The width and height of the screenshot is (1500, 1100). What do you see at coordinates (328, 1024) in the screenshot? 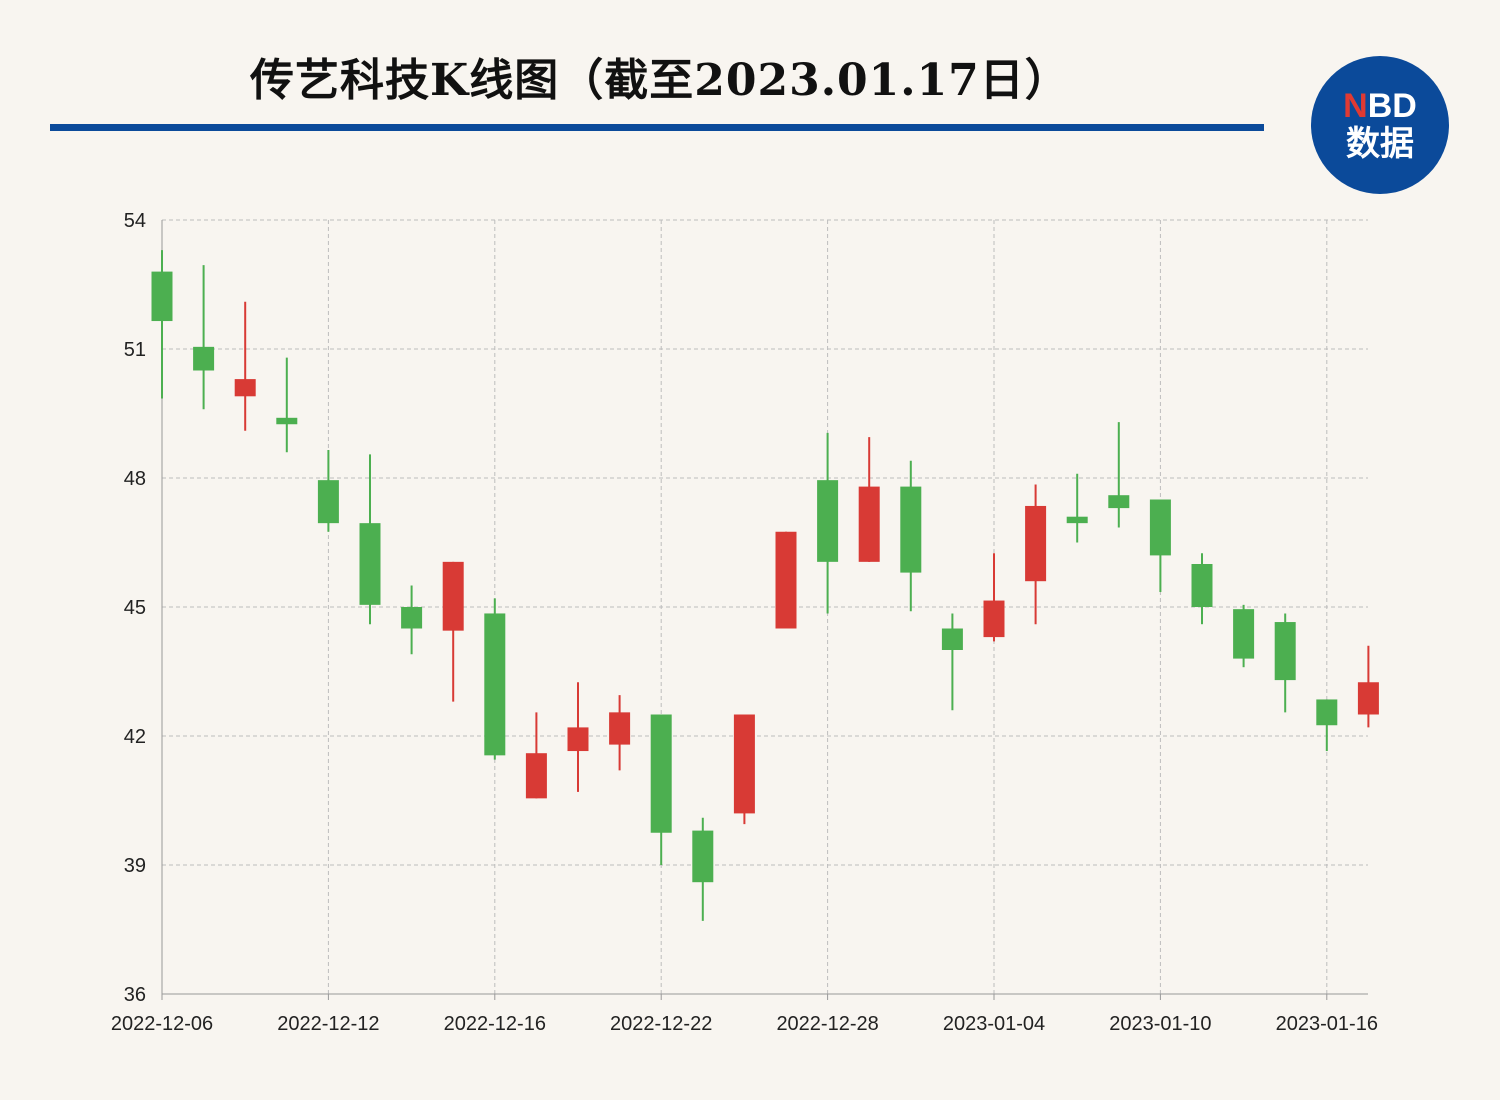
I see `x-tick-label: 2022-12-12` at bounding box center [328, 1024].